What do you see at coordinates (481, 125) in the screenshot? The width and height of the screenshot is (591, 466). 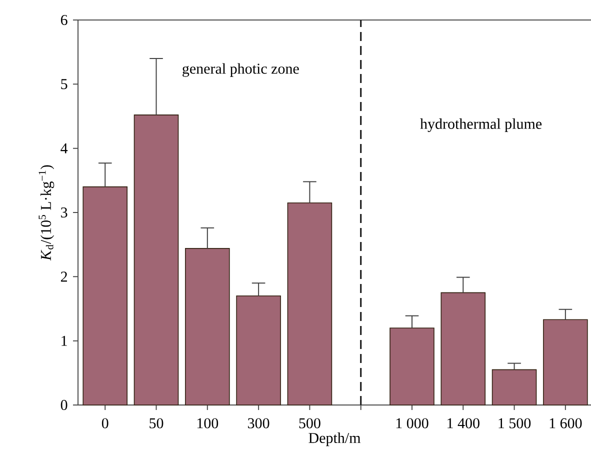 I see `annotation: hydrothermal plume` at bounding box center [481, 125].